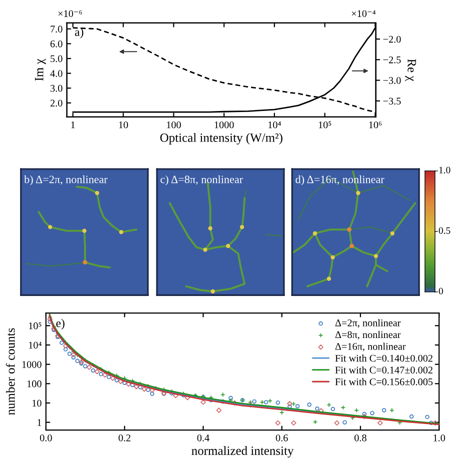  Describe the element at coordinates (173, 124) in the screenshot. I see `x-tick-label: 100` at that location.